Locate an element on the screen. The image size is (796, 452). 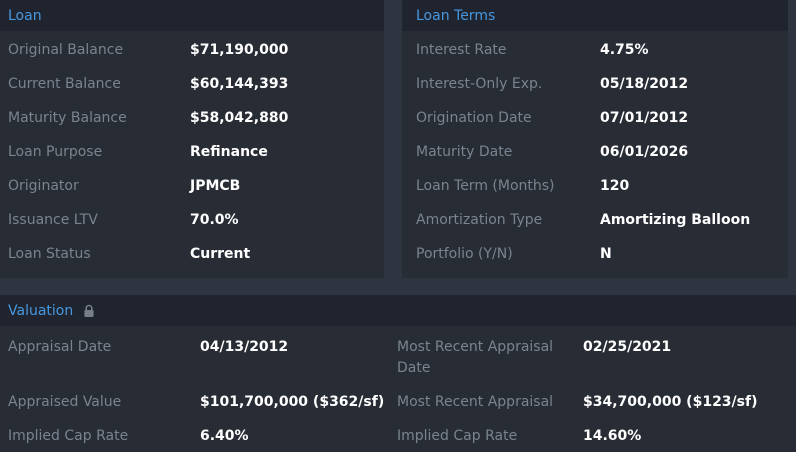
field-value: 04/13/2012 is located at coordinates (244, 347).